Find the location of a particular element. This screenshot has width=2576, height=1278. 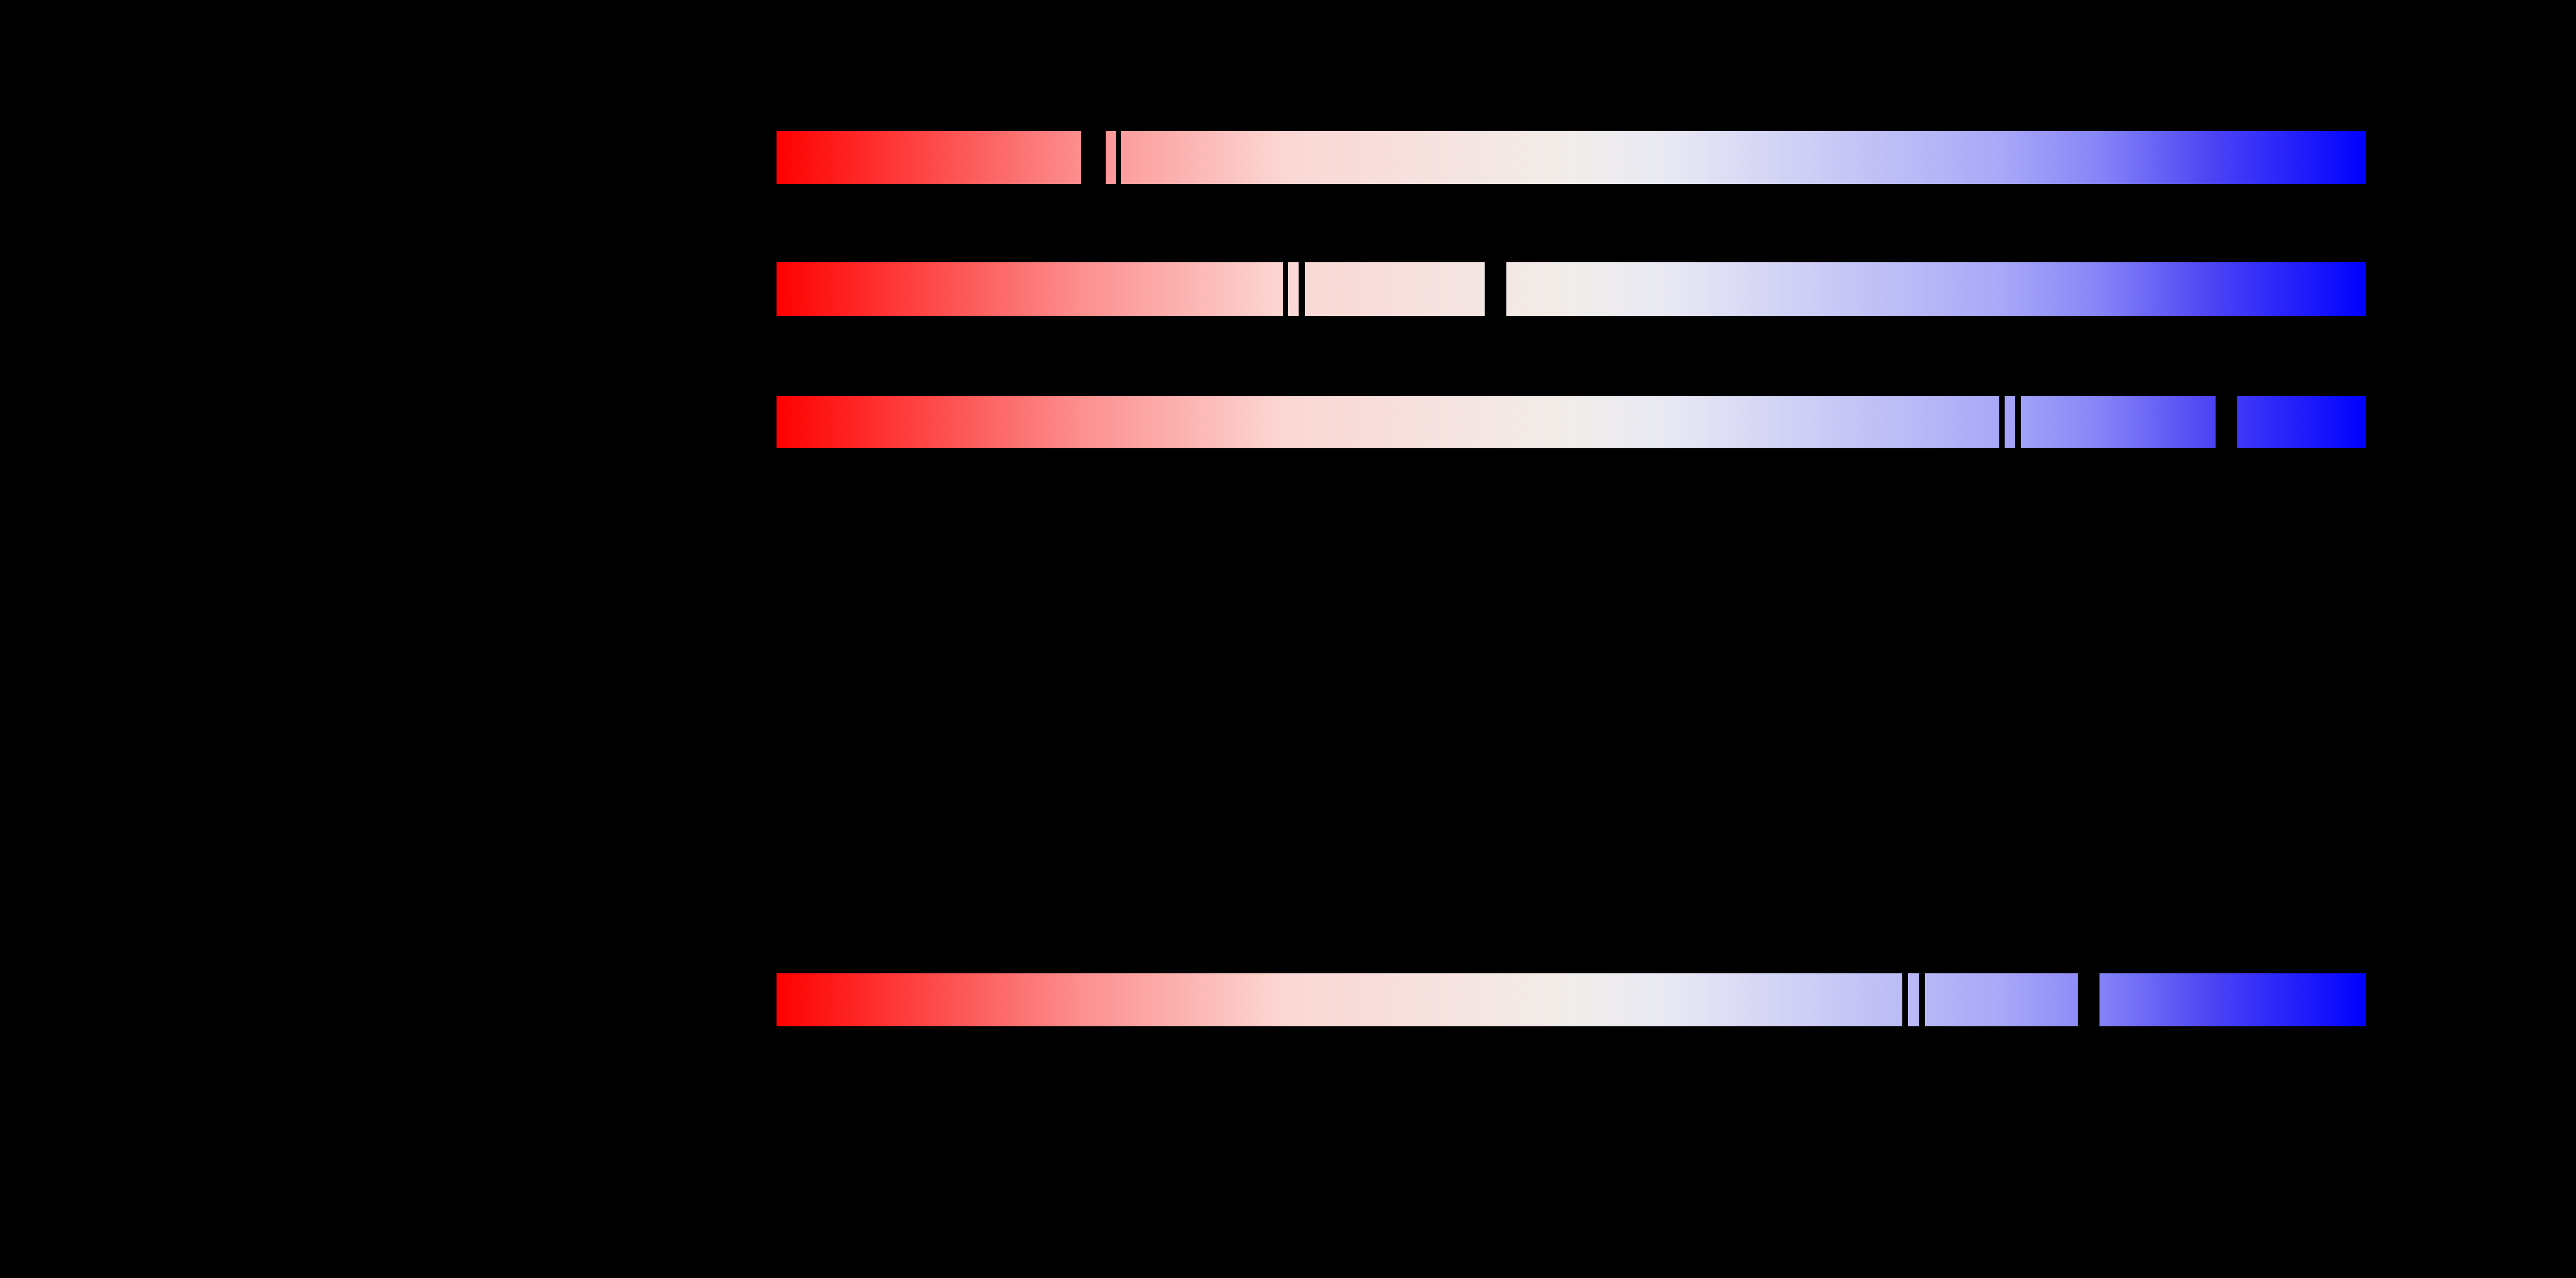

bar-3-marker-wide is located at coordinates (2226, 422).